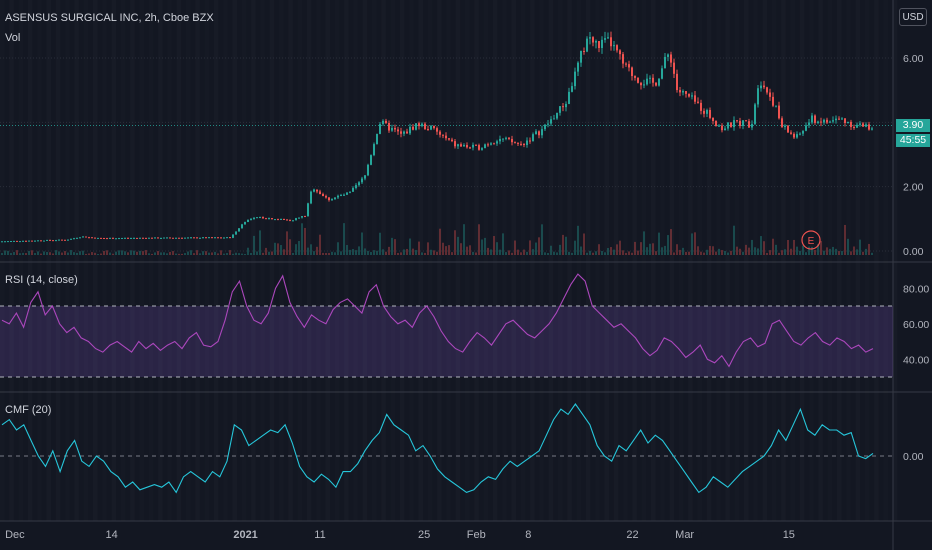 This screenshot has height=550, width=932. What do you see at coordinates (684, 535) in the screenshot?
I see `time-tick-label: Mar` at bounding box center [684, 535].